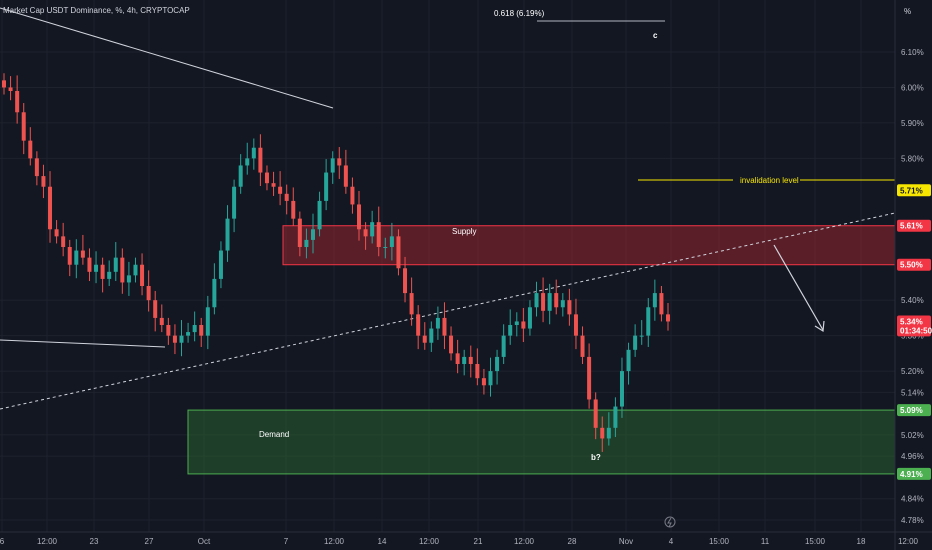  Describe the element at coordinates (596, 457) in the screenshot. I see `wave-b-label: b?` at that location.